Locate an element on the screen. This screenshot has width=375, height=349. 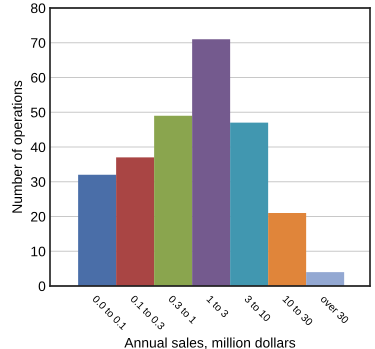
x-axis-title: Annual sales, million dollars is located at coordinates (210, 343).